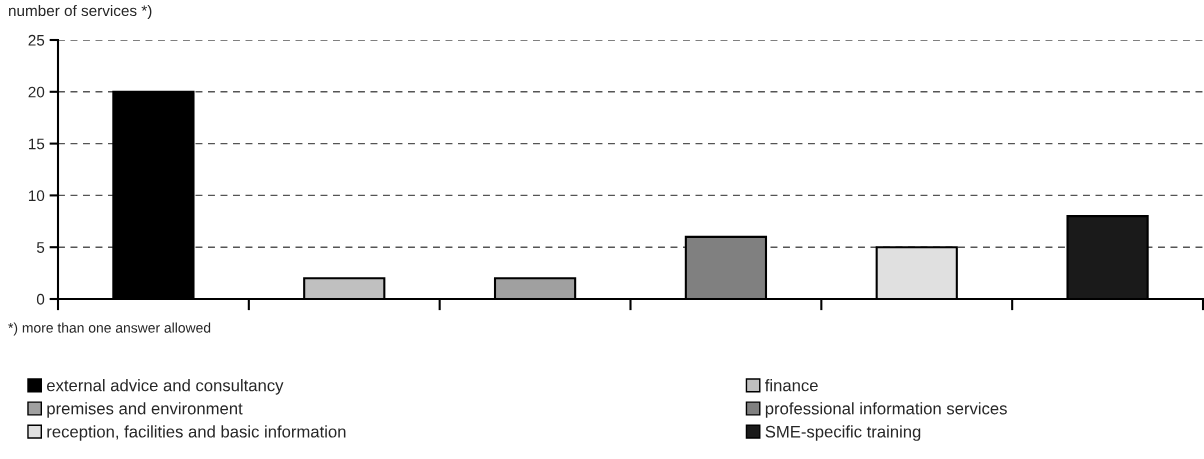  Describe the element at coordinates (165, 387) in the screenshot. I see `legend-label: external advice and consultancy` at that location.